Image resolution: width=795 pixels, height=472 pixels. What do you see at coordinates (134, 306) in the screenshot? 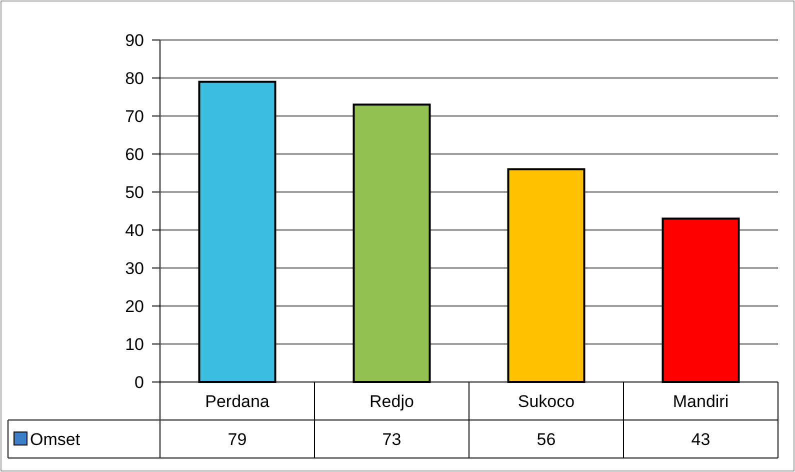
I see `y-tick-label: 20` at bounding box center [134, 306].